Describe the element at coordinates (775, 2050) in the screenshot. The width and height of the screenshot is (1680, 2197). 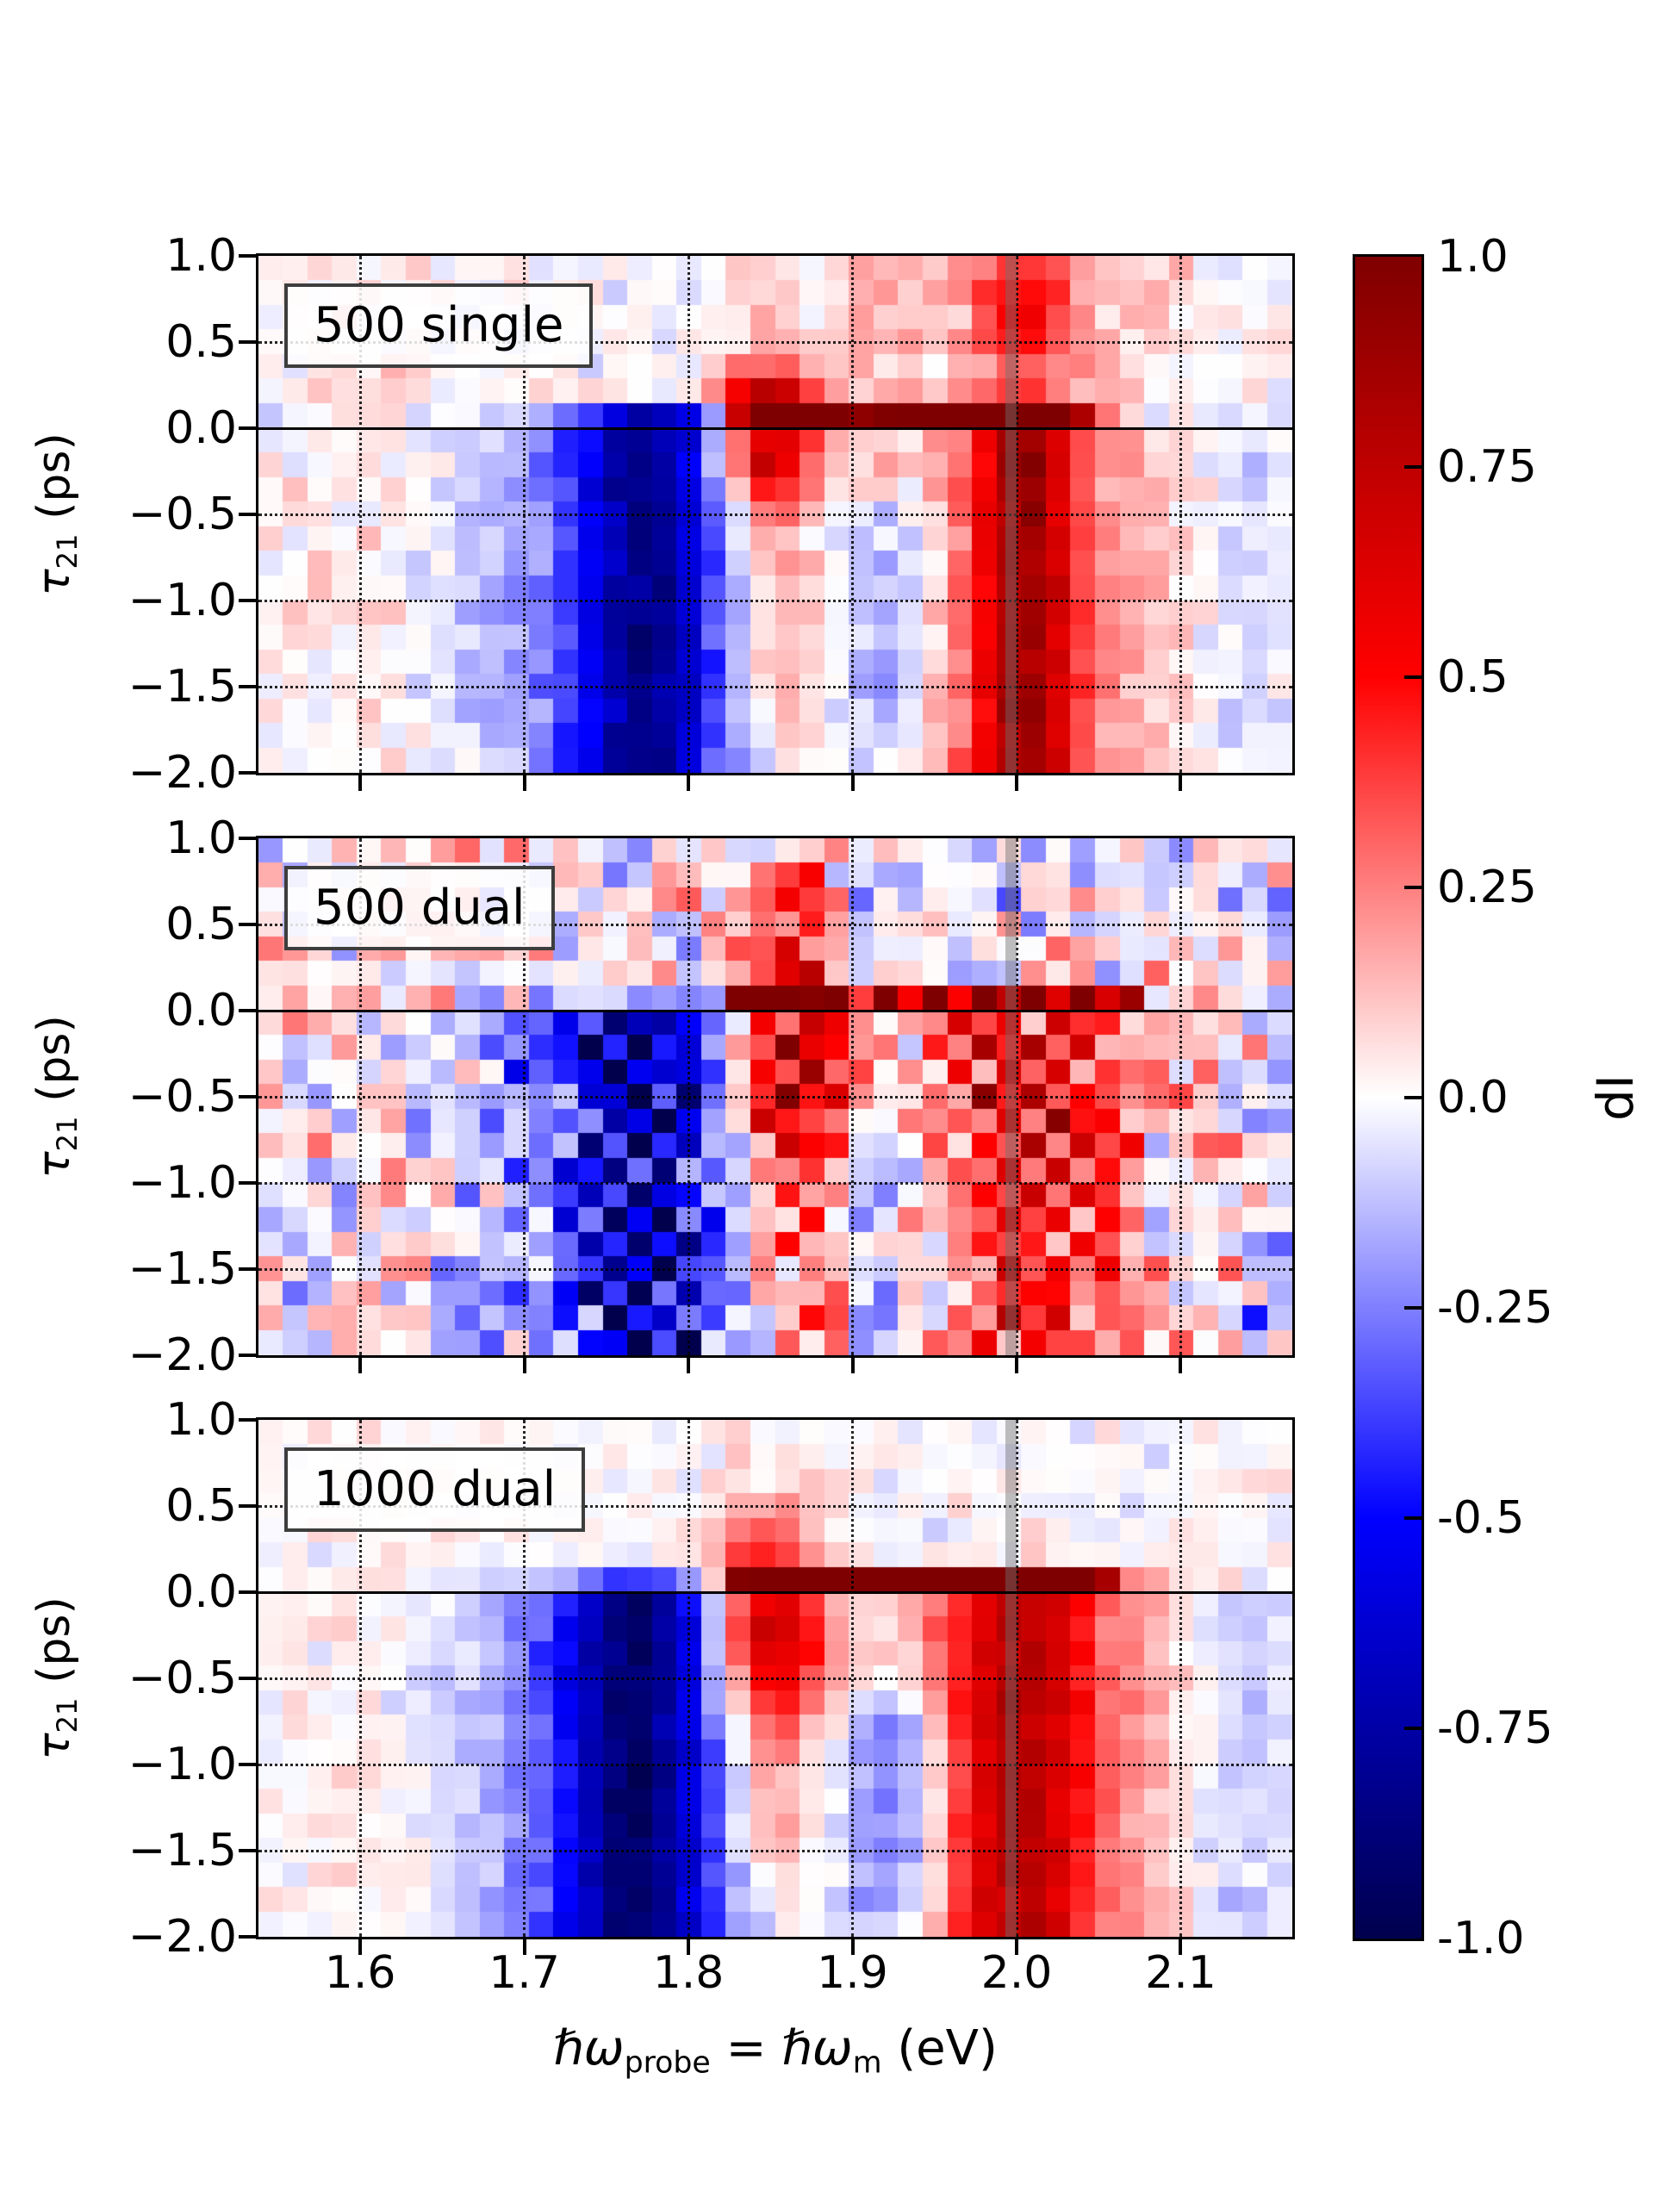
I see `x-axis-label: ℏωprobe = ℏωm (eV)` at that location.